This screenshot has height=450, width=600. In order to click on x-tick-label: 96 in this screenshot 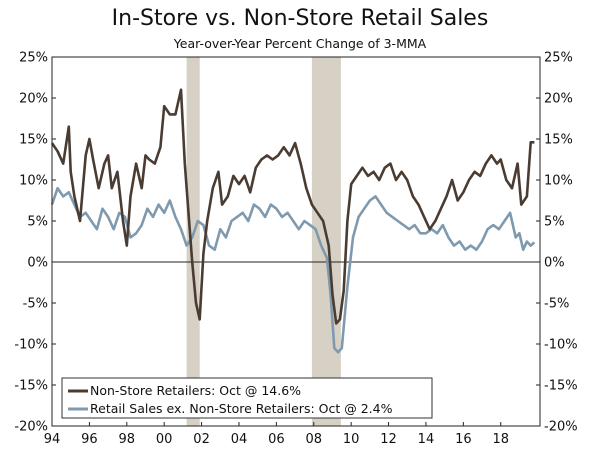, I will do `click(89, 439)`.